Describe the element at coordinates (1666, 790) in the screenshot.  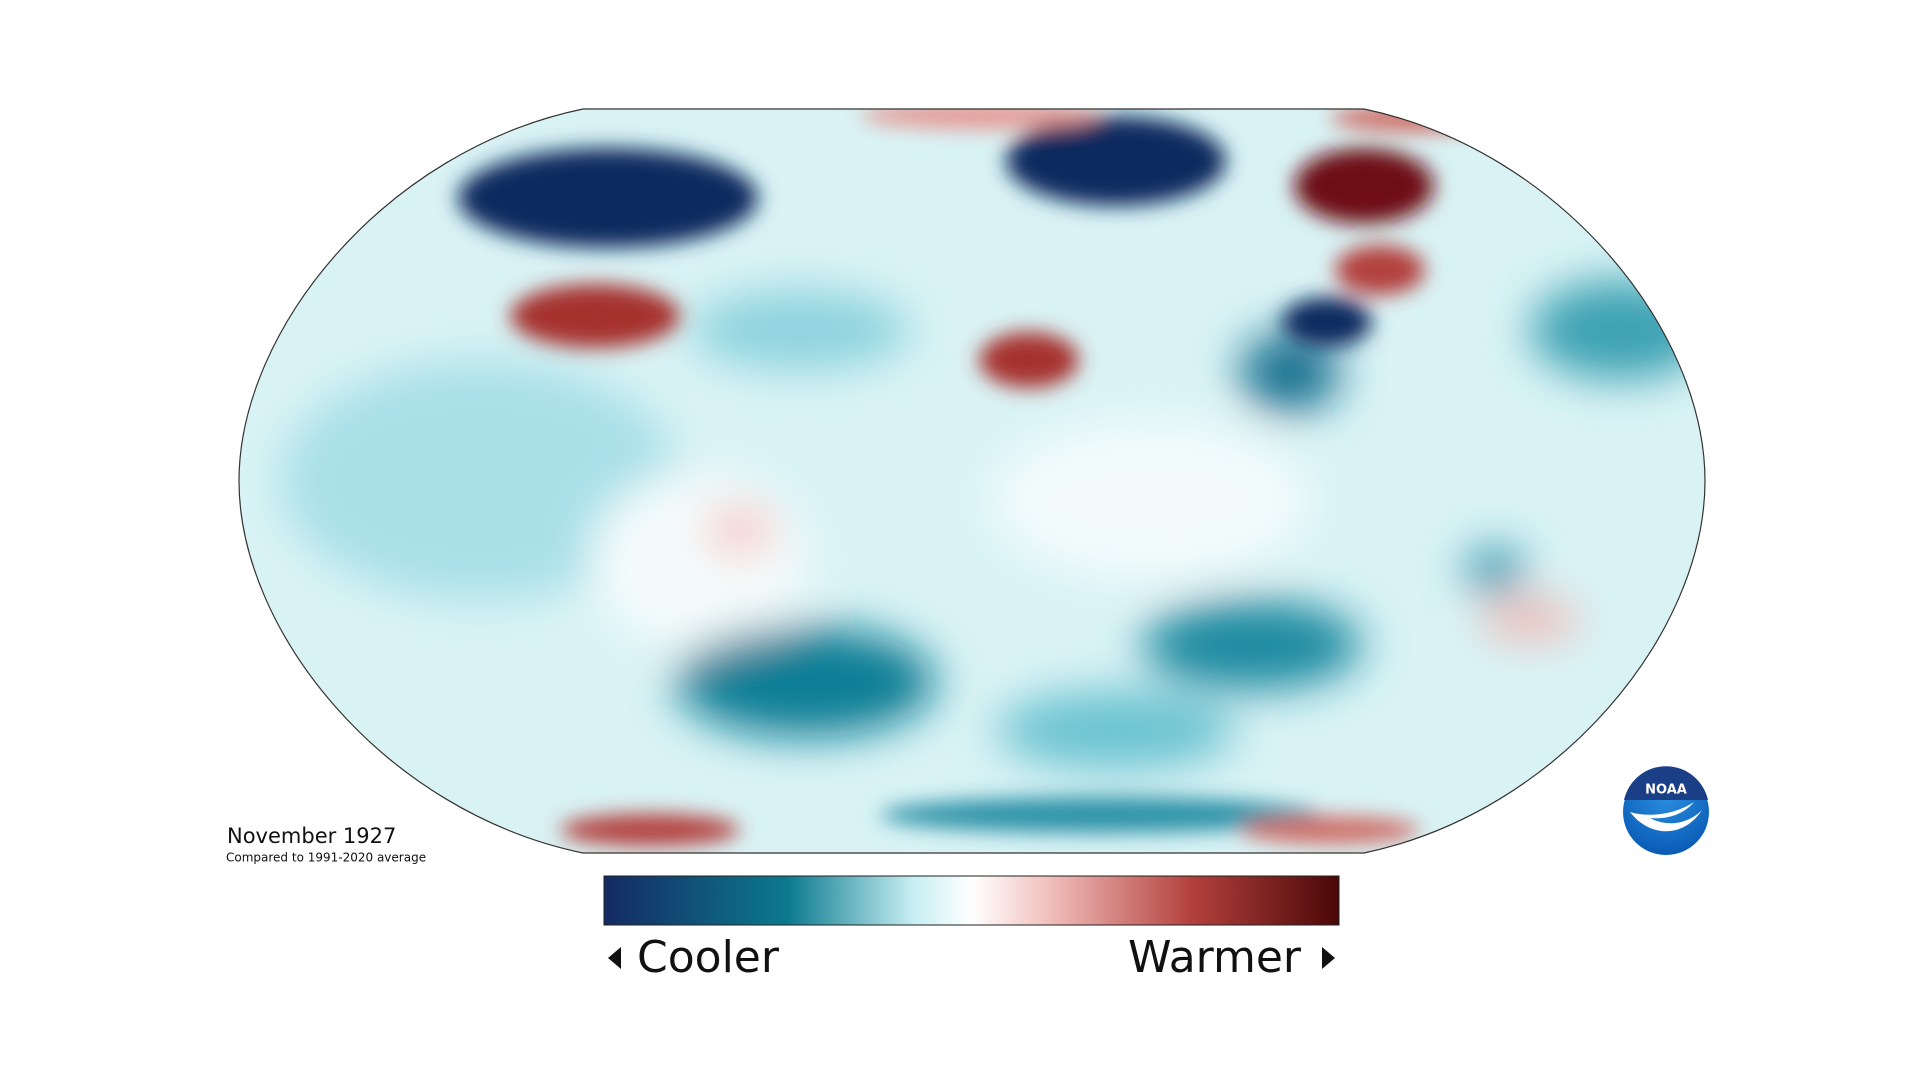
I see `logo-text: NOAA` at that location.